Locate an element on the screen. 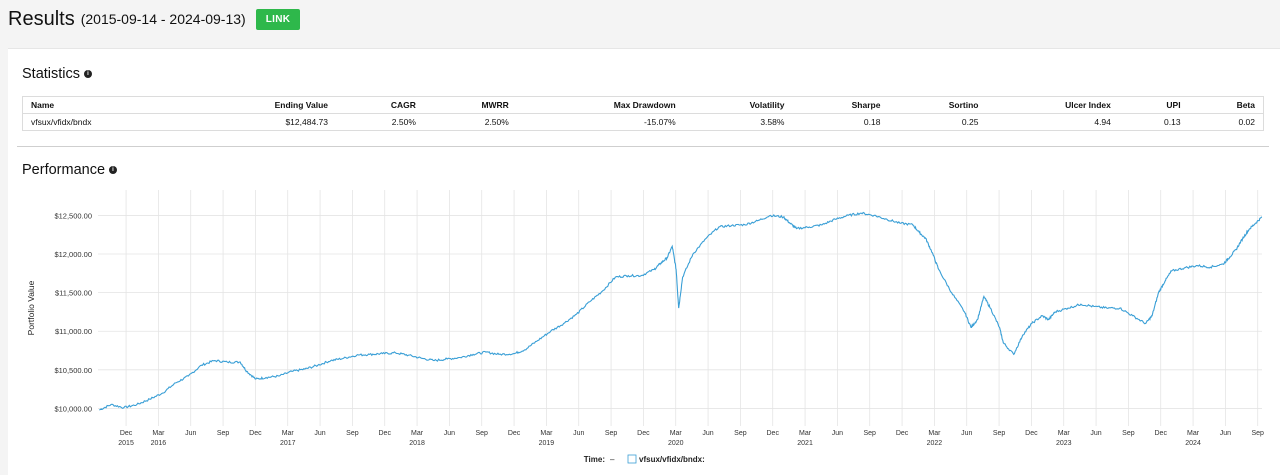 This screenshot has width=1280, height=475. performance-title: Performance is located at coordinates (64, 170).